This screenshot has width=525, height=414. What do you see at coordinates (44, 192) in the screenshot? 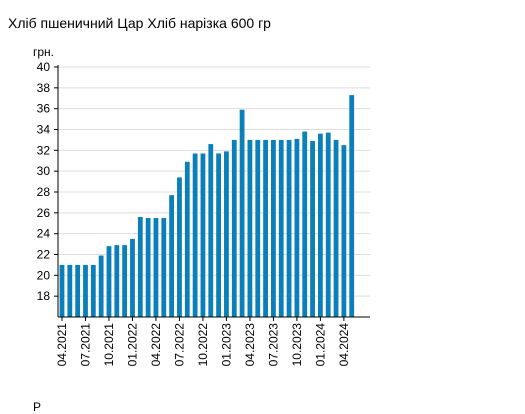
I see `y-tick-label: 28` at bounding box center [44, 192].